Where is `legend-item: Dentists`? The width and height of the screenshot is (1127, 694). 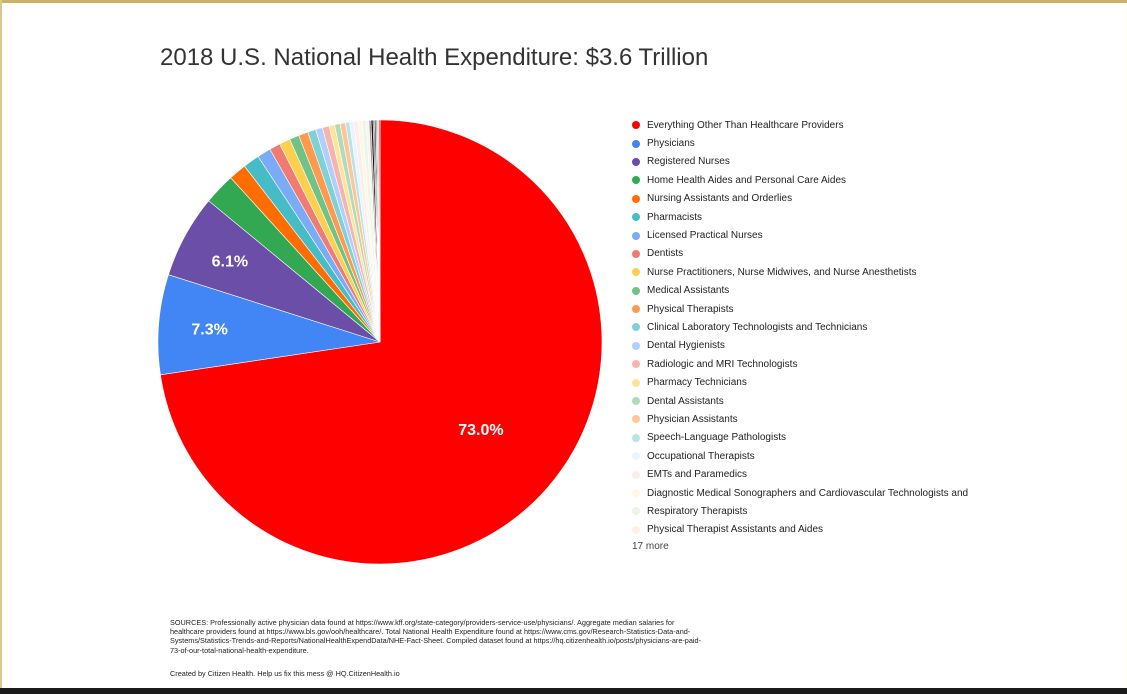
legend-item: Dentists is located at coordinates (800, 254).